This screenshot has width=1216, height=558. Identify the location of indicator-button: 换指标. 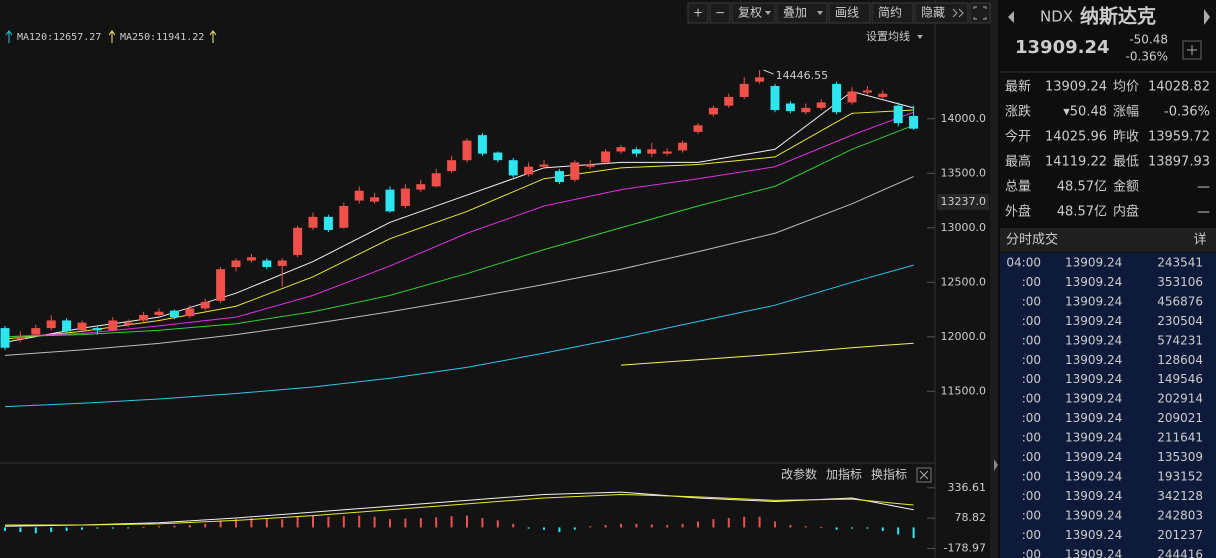
(889, 474).